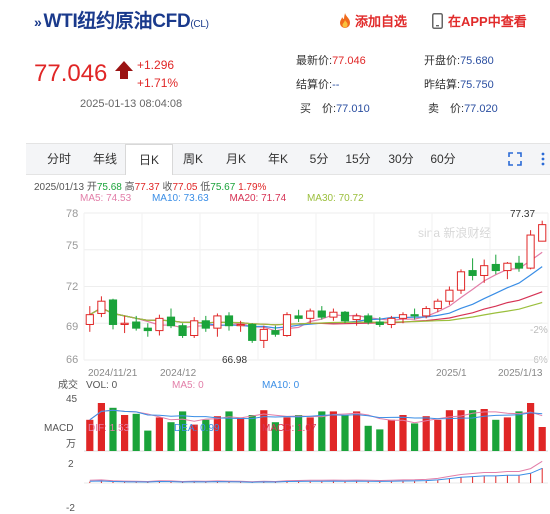 The height and width of the screenshot is (514, 550). Describe the element at coordinates (157, 74) in the screenshot. I see `price-change: +1.296 +1.71%` at that location.